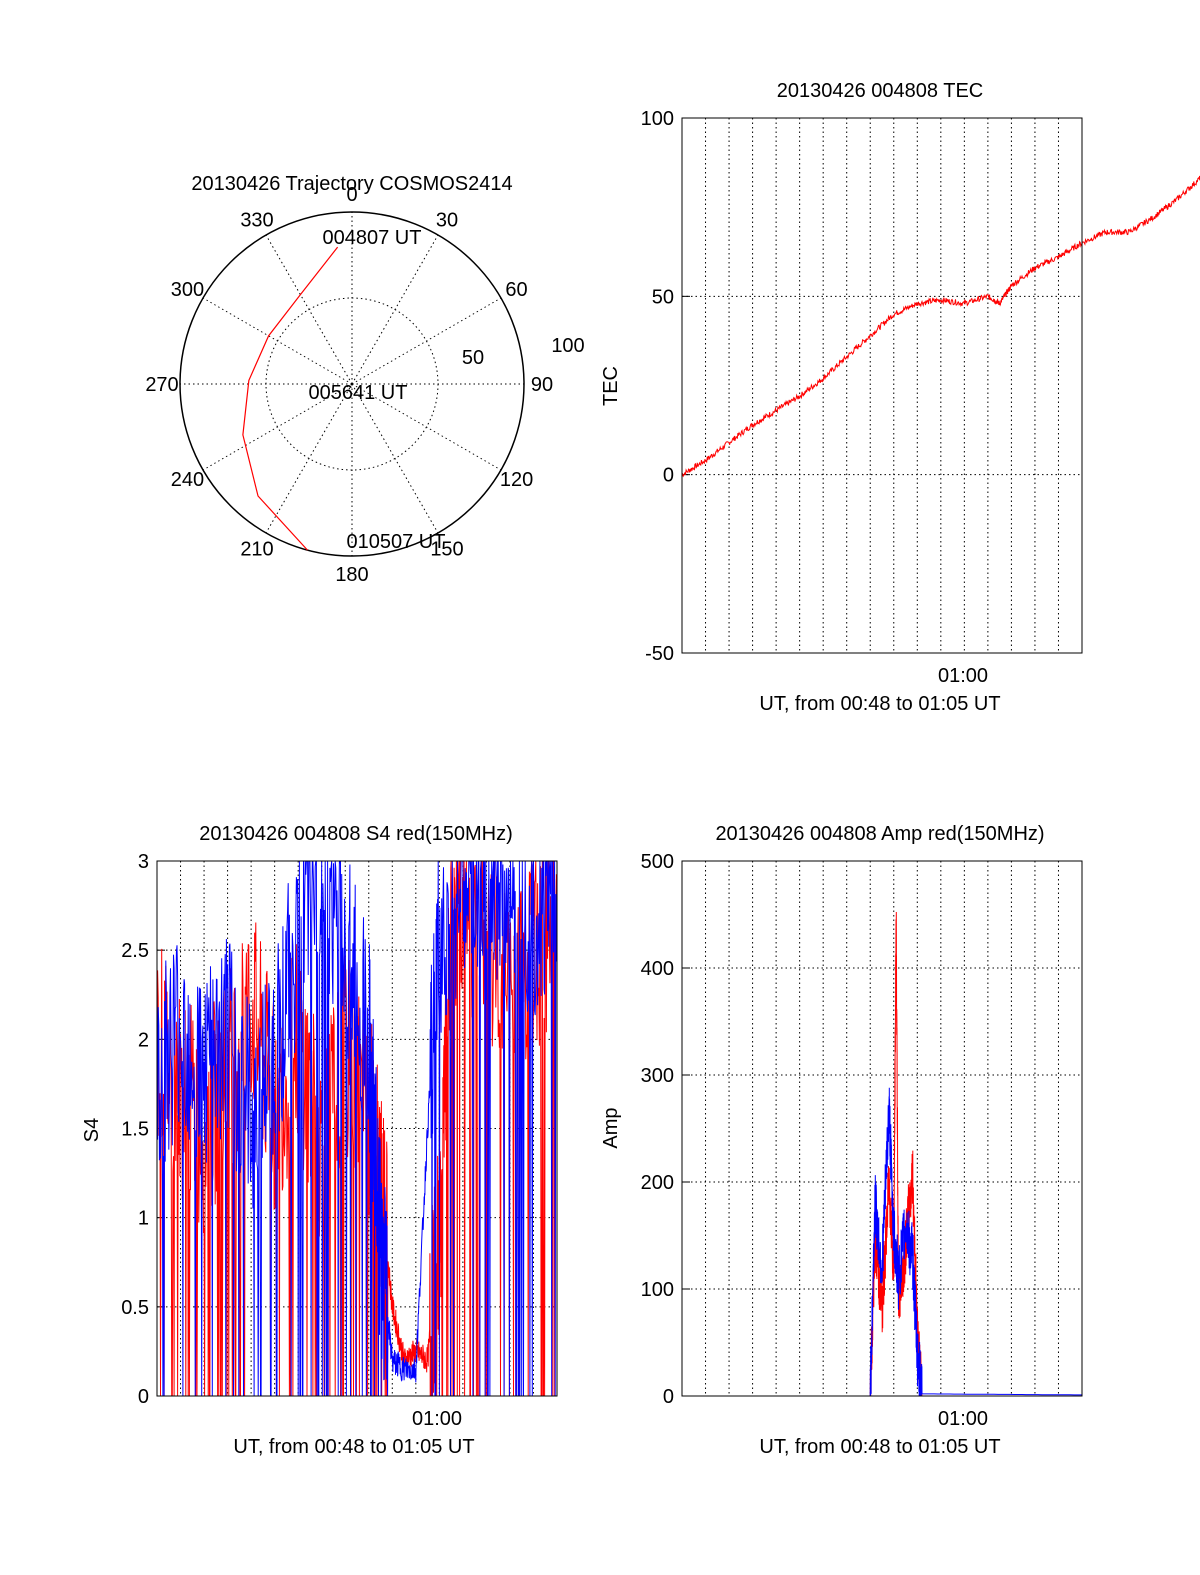 The width and height of the screenshot is (1200, 1575). What do you see at coordinates (372, 238) in the screenshot?
I see `polar-time-annotation: 004807 UT` at bounding box center [372, 238].